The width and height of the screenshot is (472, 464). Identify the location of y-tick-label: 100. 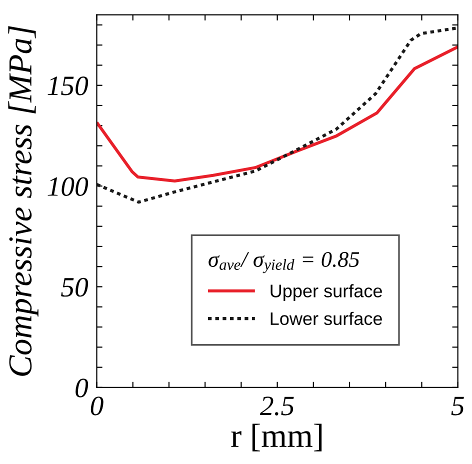
(68, 186).